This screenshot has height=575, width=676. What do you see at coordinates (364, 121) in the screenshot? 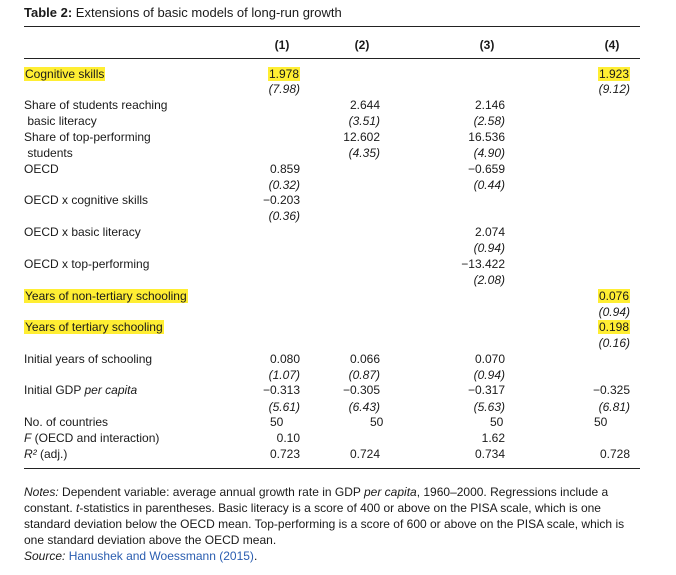
I see `cell-basic-c2-se: (3.51)` at bounding box center [364, 121].